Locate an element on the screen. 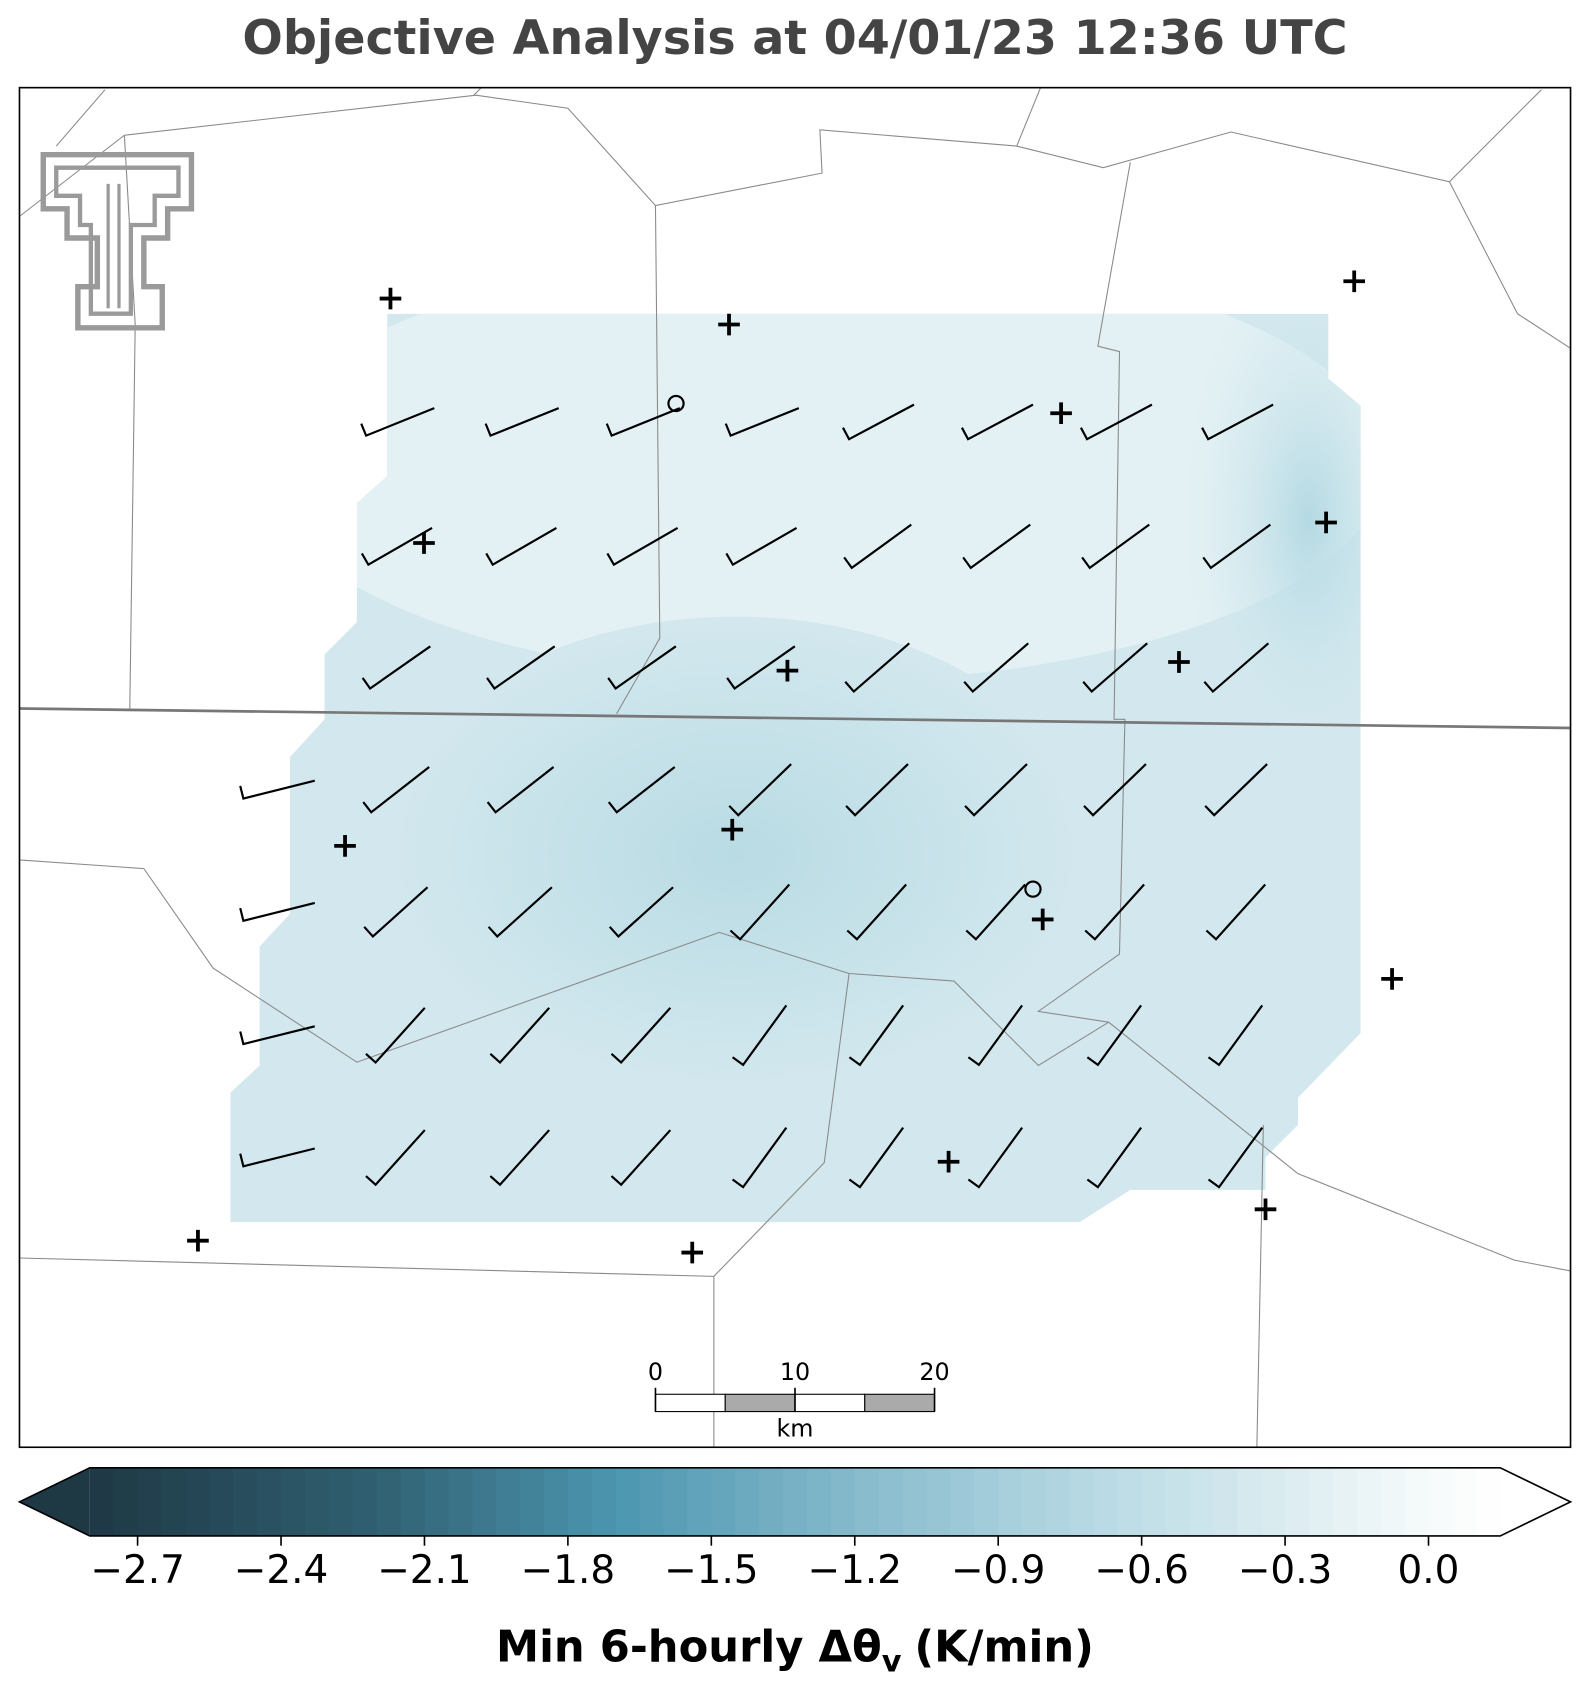  title: Objective Analysis at 04/01/23 12:36 UTC is located at coordinates (794, 38).